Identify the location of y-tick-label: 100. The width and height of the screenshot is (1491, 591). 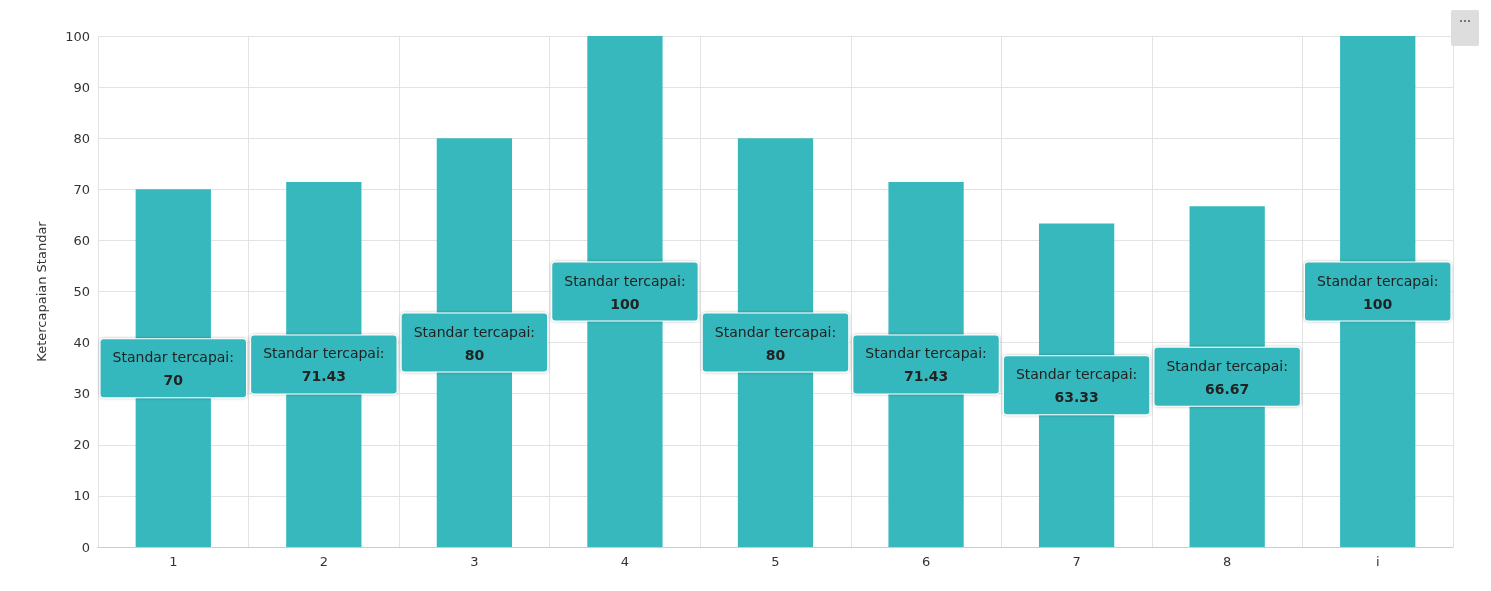
(77, 36).